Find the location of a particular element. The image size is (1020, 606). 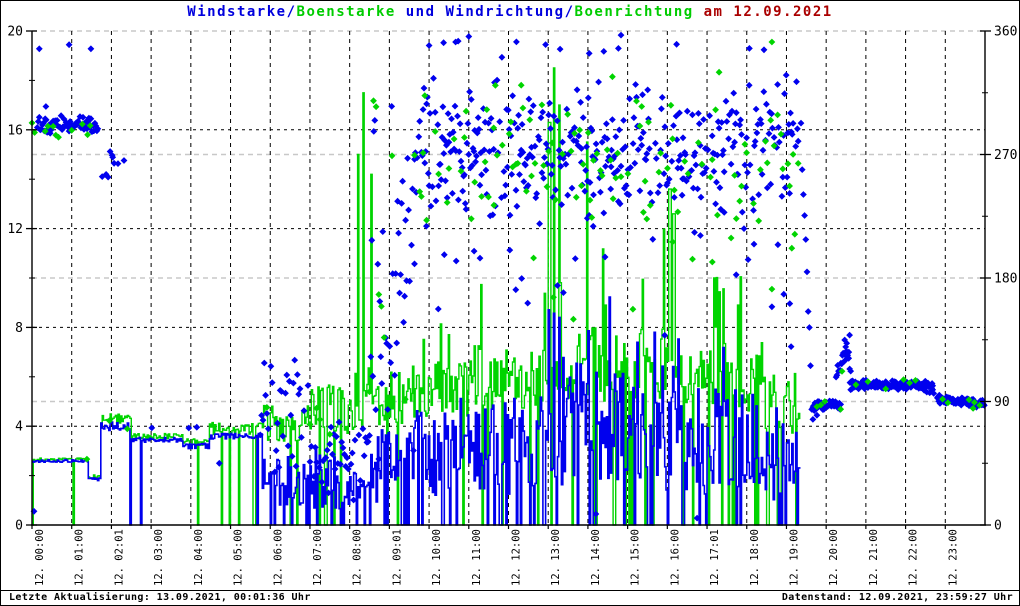

svg-text: 12. 18:00 is located at coordinates (755, 557).